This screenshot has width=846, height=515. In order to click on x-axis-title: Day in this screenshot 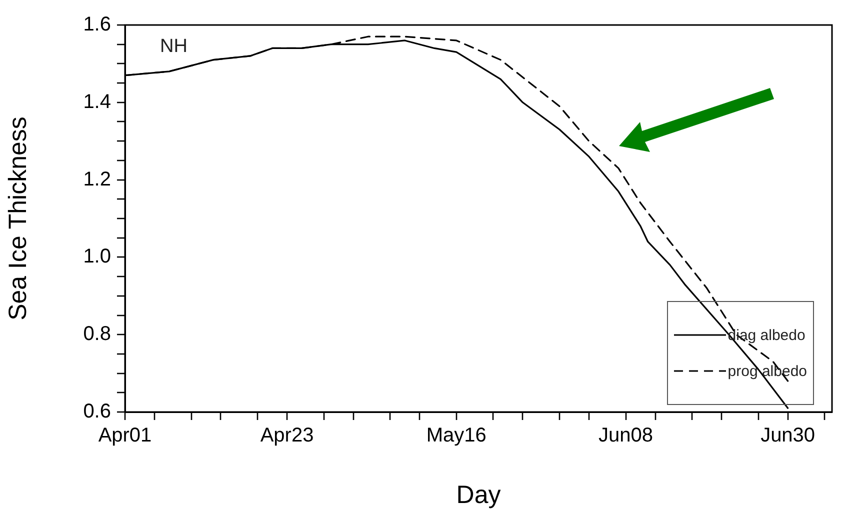, I will do `click(479, 494)`.